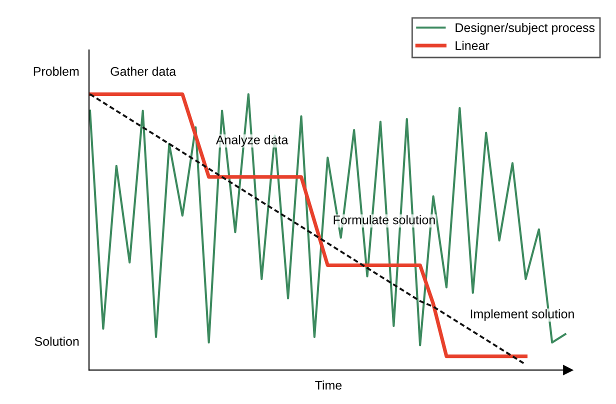 The width and height of the screenshot is (616, 404). I want to click on x-axis-title: Time, so click(328, 385).